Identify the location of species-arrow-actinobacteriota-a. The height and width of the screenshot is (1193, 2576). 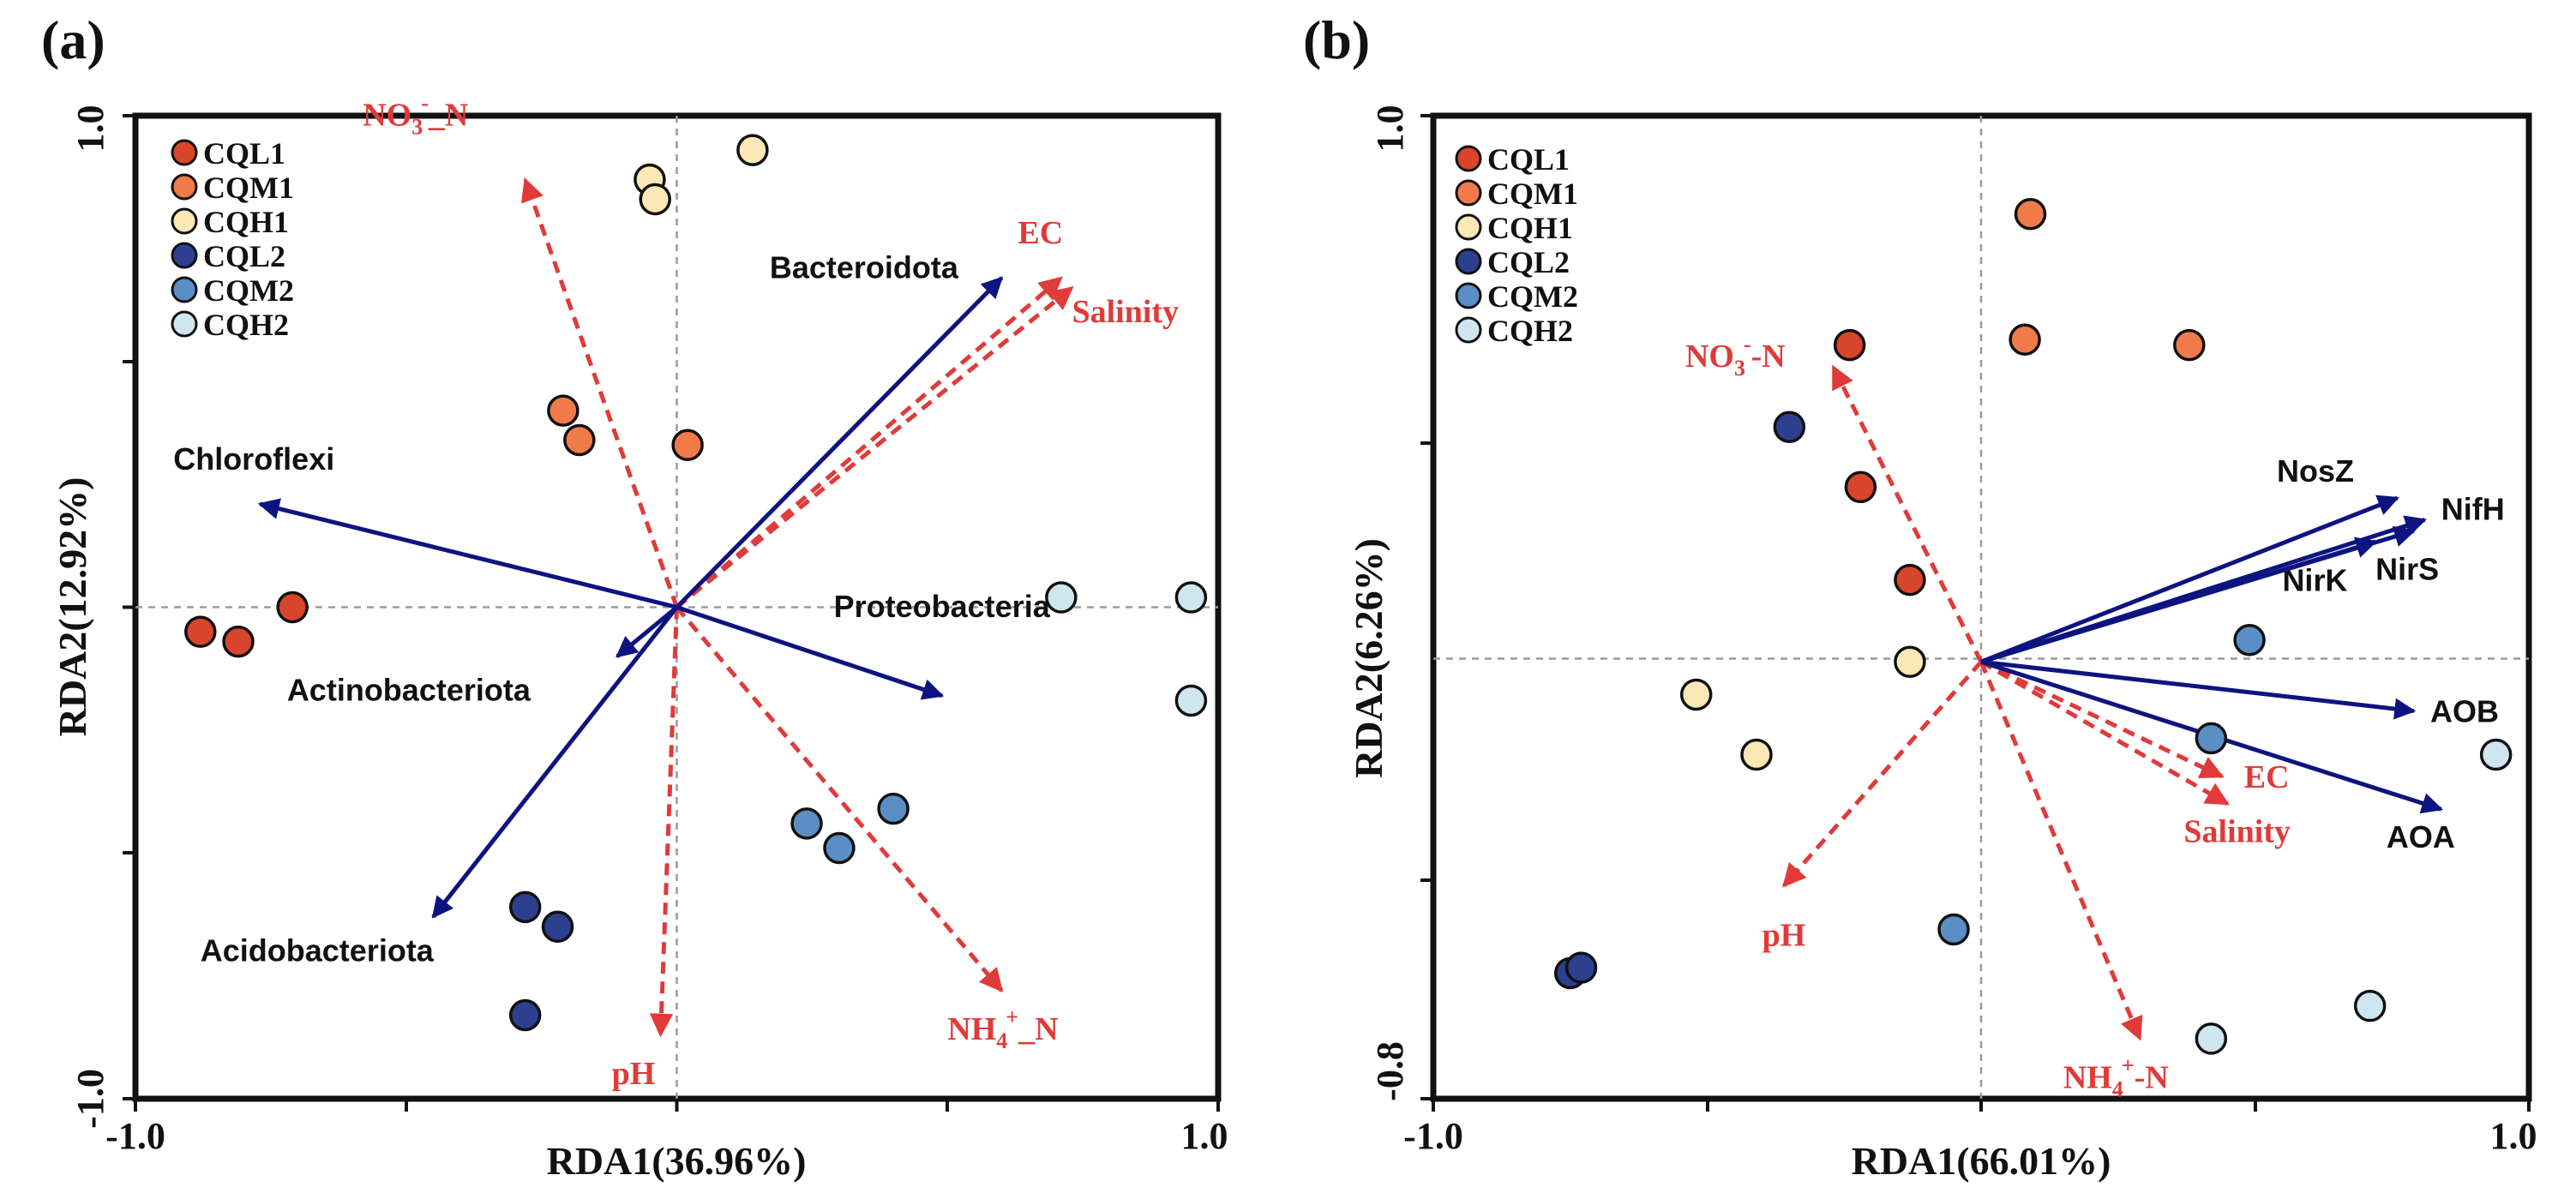
(647, 631).